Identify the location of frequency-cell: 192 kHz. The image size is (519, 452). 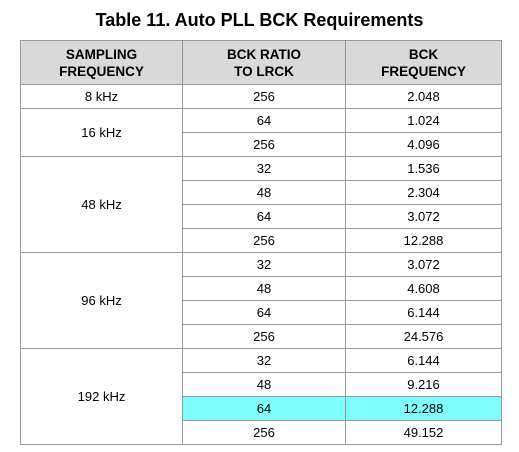
(101, 396).